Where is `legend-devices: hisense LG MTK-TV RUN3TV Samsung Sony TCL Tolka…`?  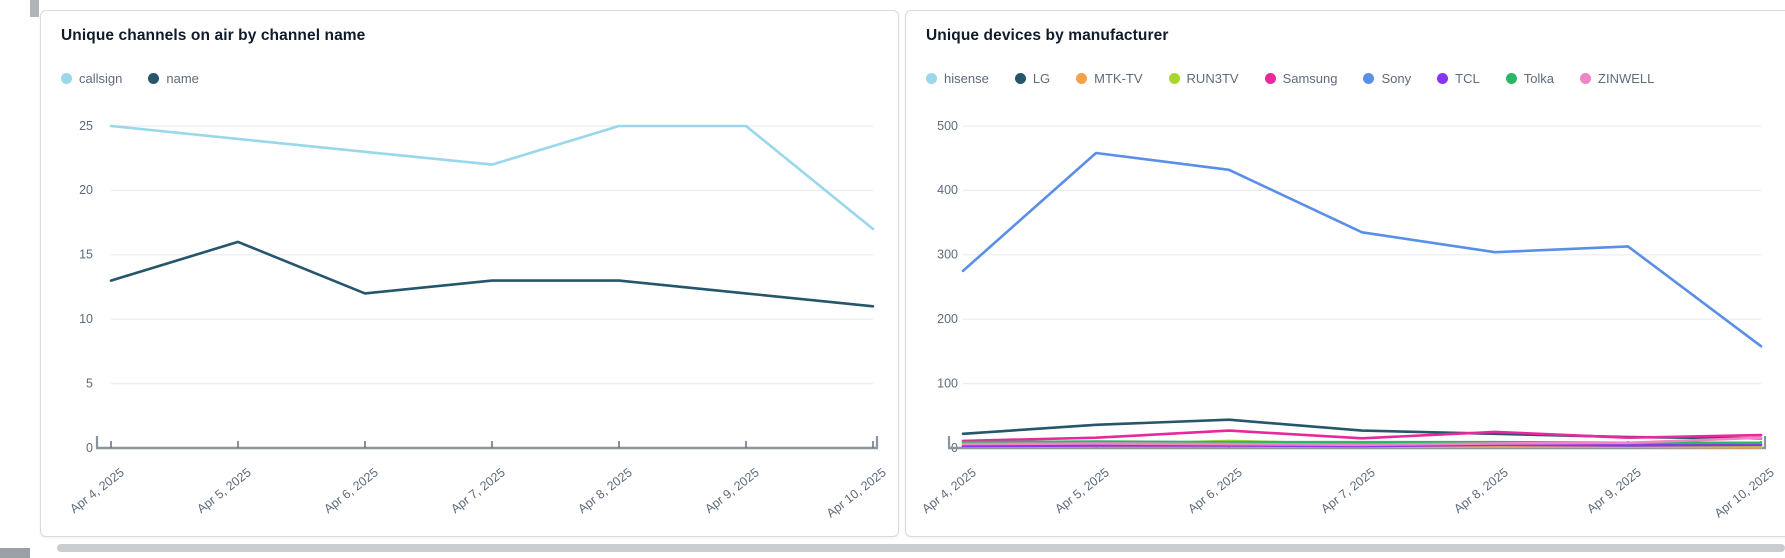
legend-devices: hisense LG MTK-TV RUN3TV Samsung Sony TCL Tolka… is located at coordinates (1303, 78).